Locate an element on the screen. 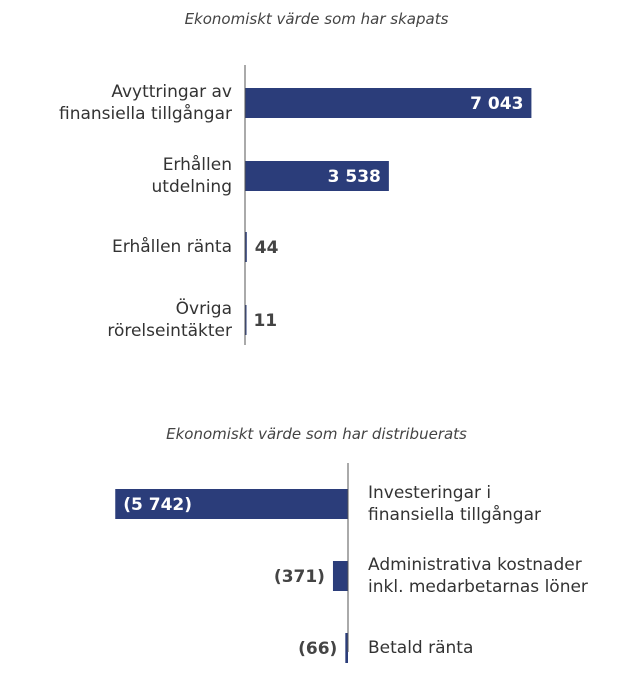 The image size is (633, 675). category-label: Erhållen ränta is located at coordinates (172, 247).